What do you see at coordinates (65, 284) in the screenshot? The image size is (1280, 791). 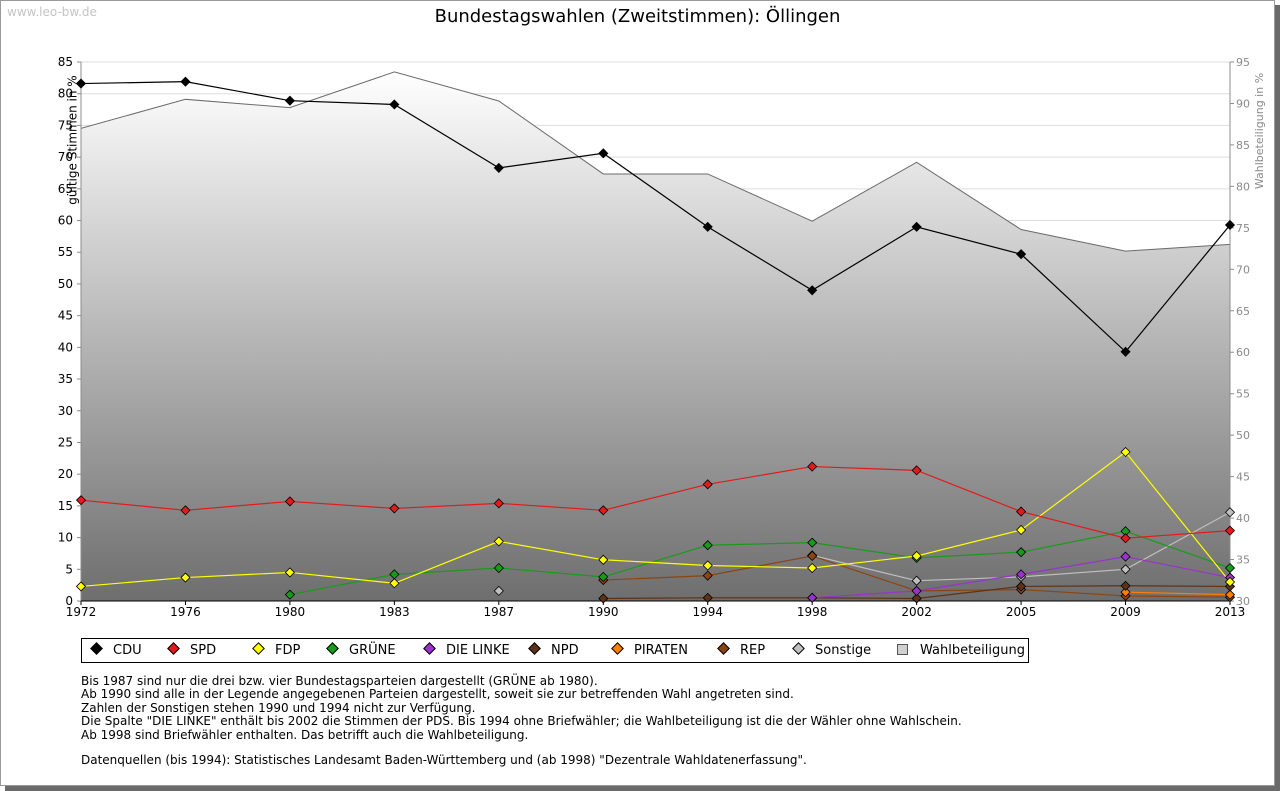 I see `y-tick-label: 50` at bounding box center [65, 284].